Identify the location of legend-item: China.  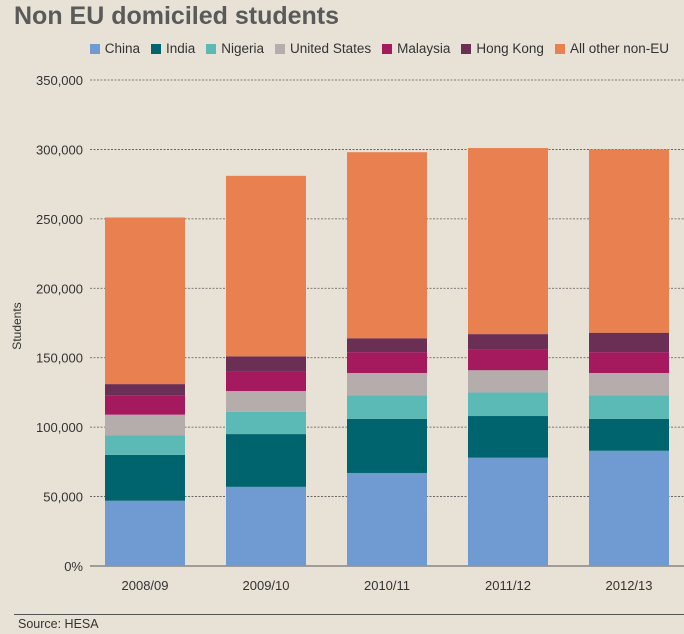
(114, 48).